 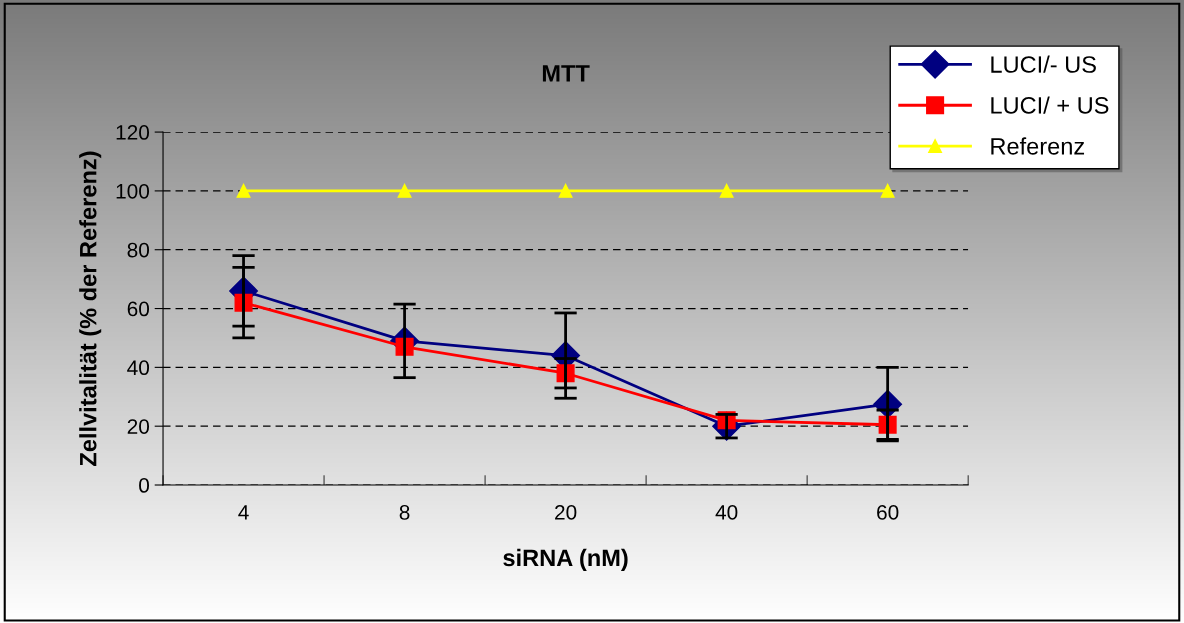 What do you see at coordinates (133, 191) in the screenshot?
I see `y-tick-label: 100` at bounding box center [133, 191].